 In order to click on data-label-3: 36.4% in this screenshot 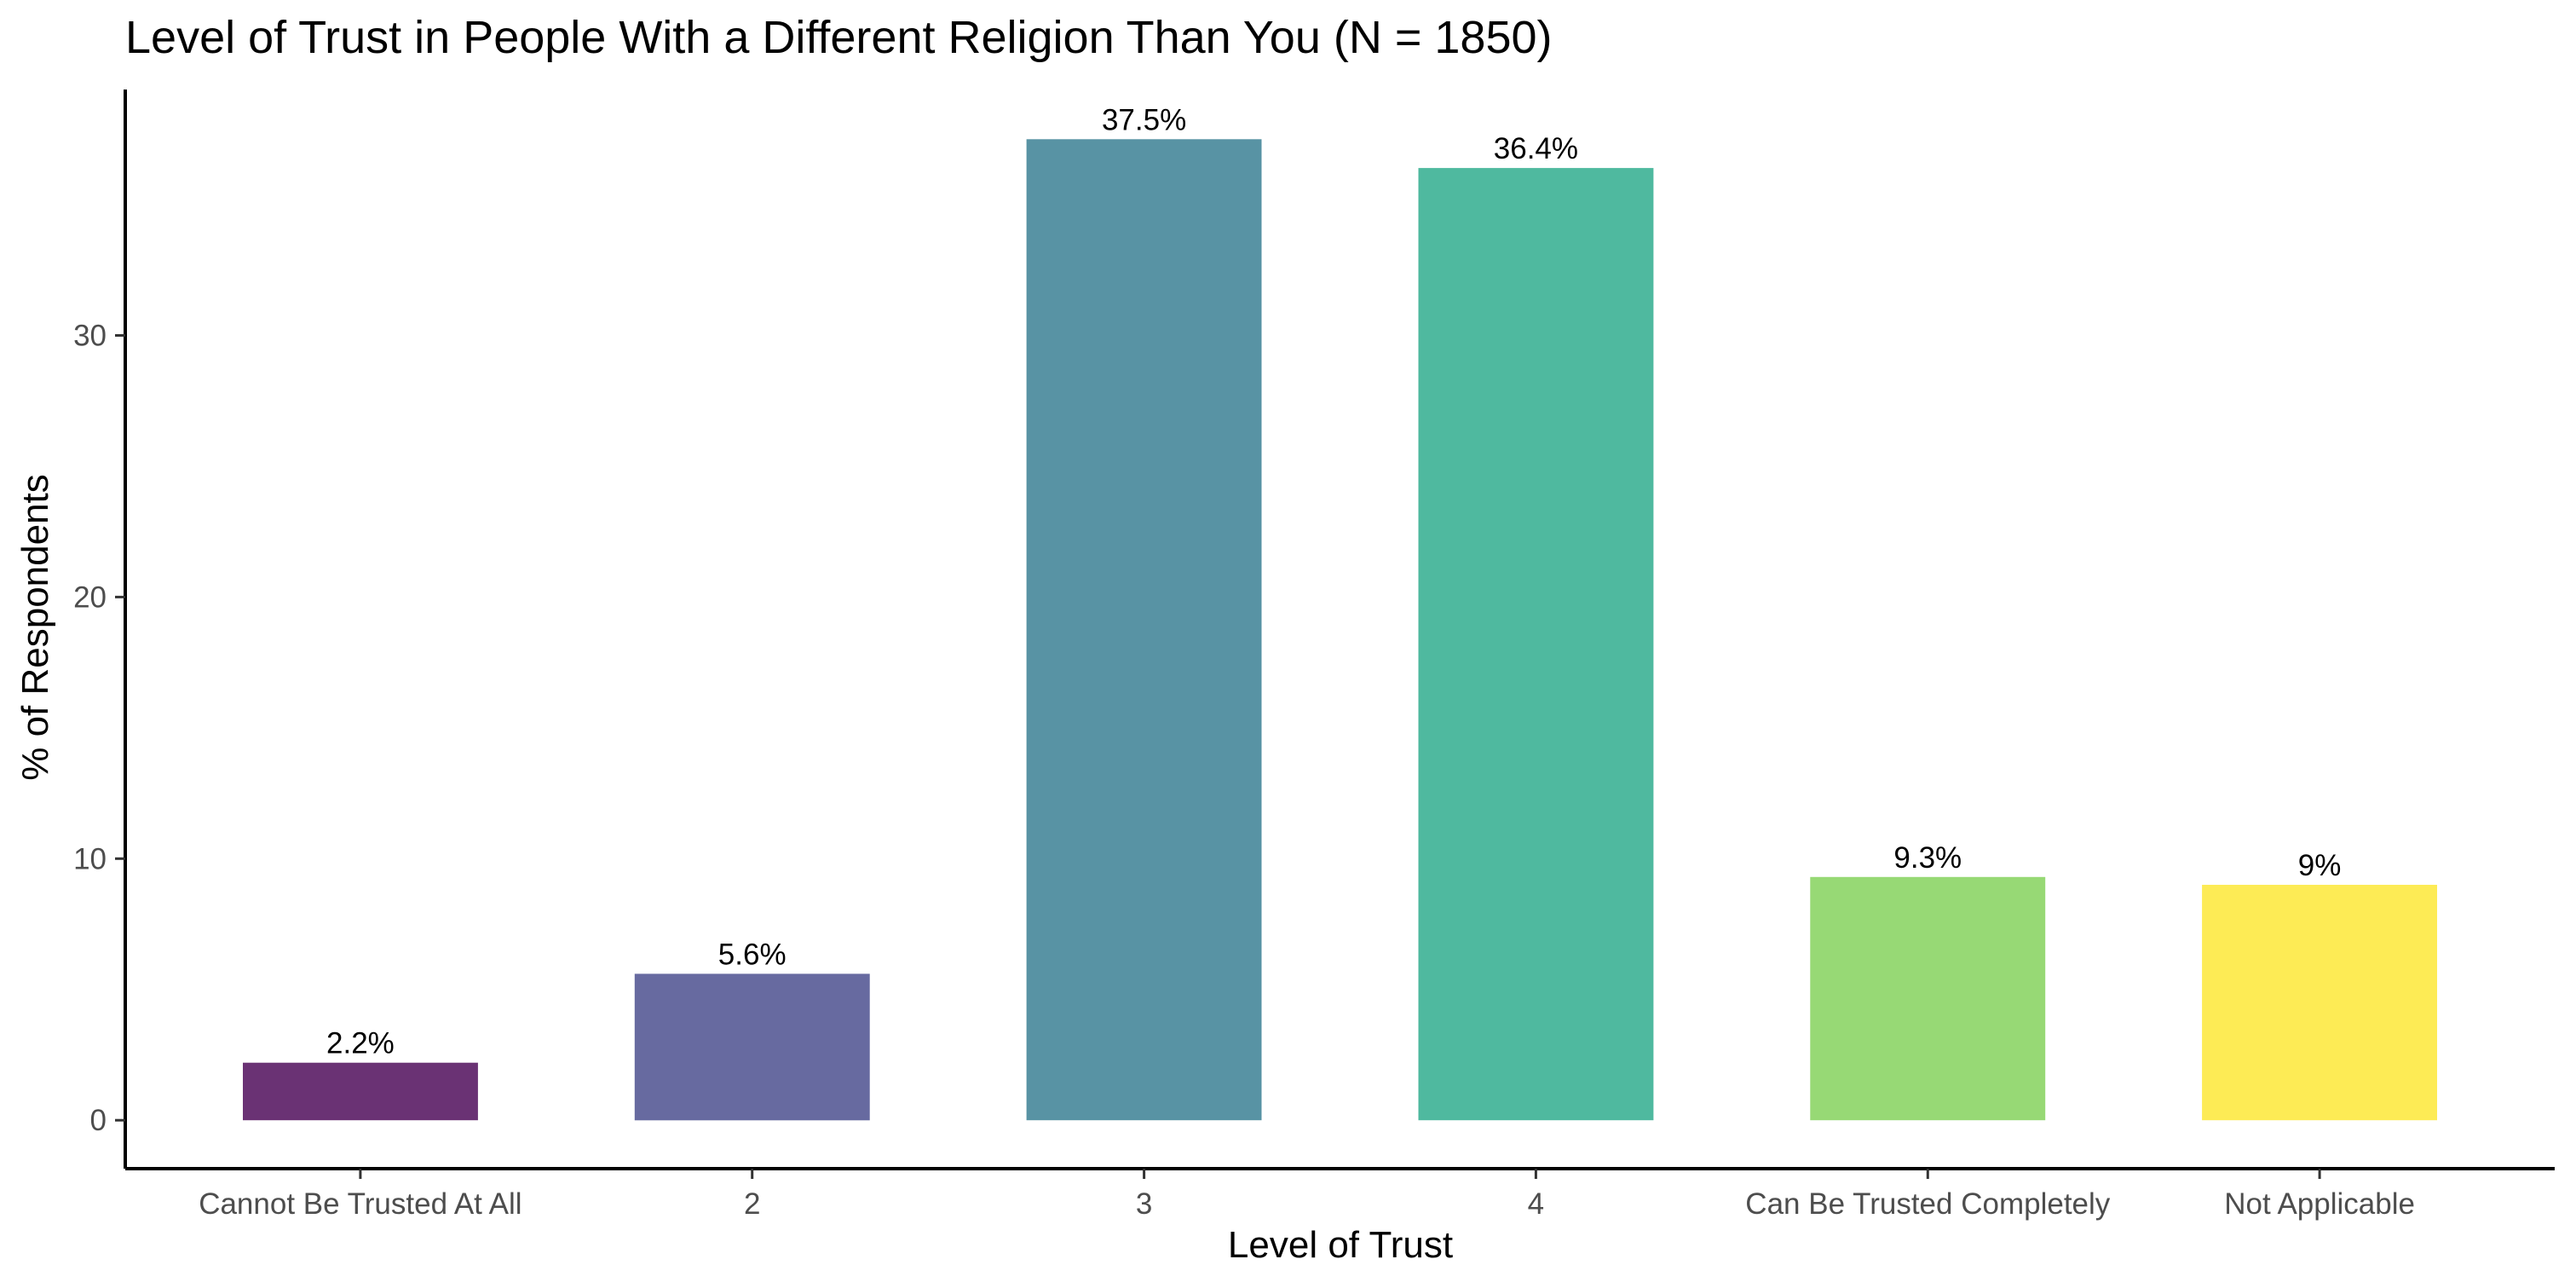, I will do `click(1536, 148)`.